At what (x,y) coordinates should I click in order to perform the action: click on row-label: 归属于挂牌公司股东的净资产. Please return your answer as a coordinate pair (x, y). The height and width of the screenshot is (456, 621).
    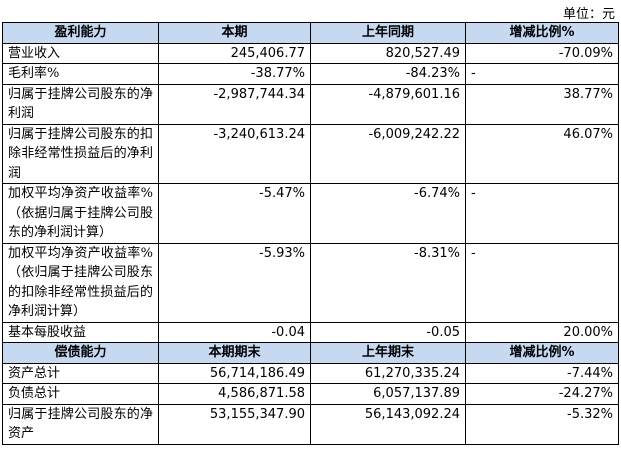
    Looking at the image, I should click on (80, 424).